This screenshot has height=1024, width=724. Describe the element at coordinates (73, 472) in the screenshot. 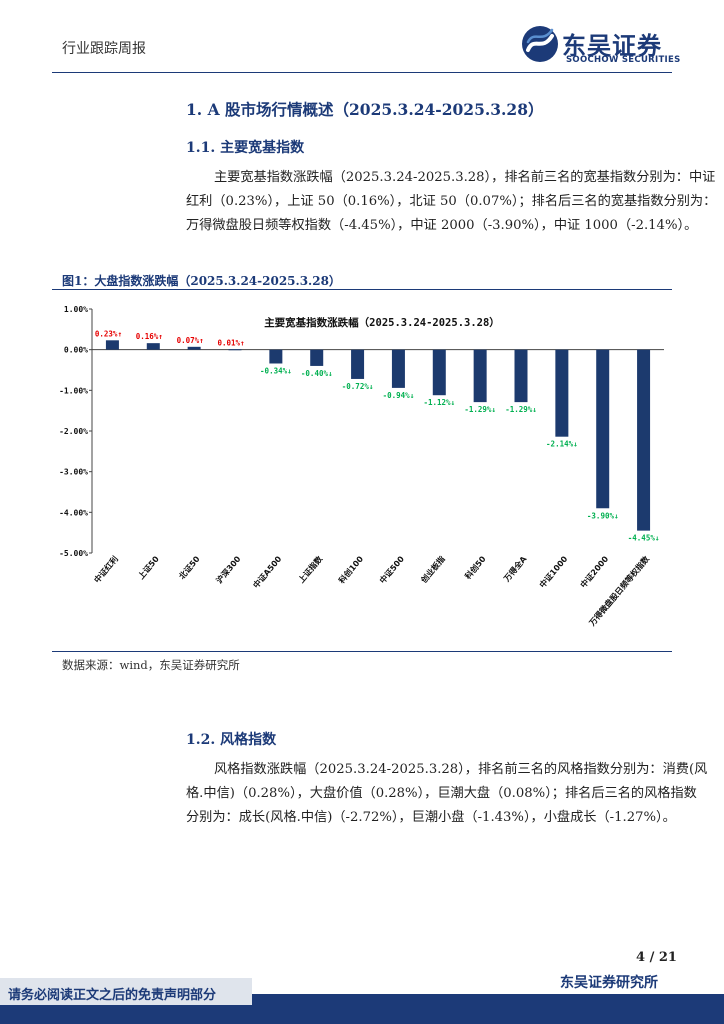

I see `y-tick-label: -3.00%` at that location.